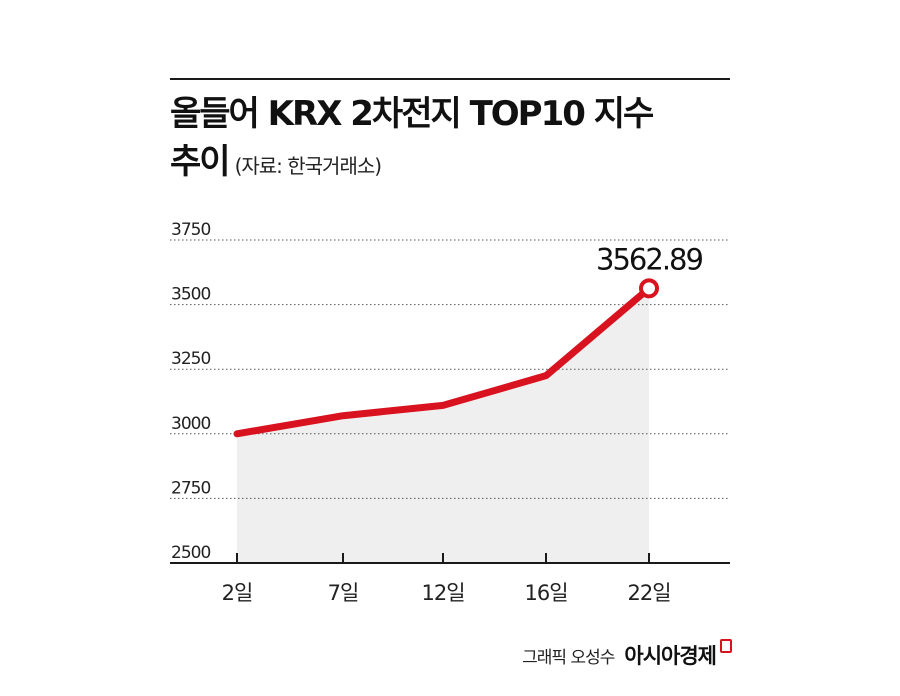  Describe the element at coordinates (442, 593) in the screenshot. I see `x-tick-label: 12일` at that location.